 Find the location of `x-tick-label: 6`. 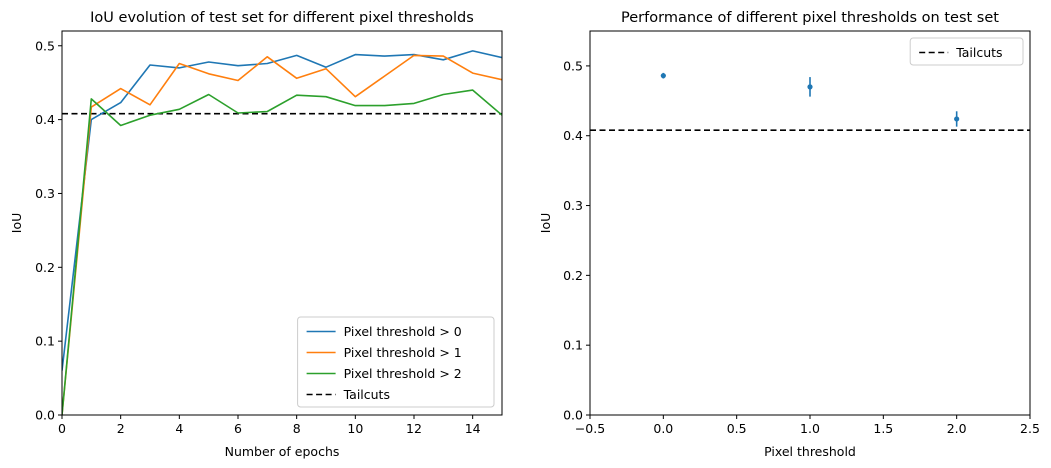

x-tick-label: 6 is located at coordinates (238, 428).